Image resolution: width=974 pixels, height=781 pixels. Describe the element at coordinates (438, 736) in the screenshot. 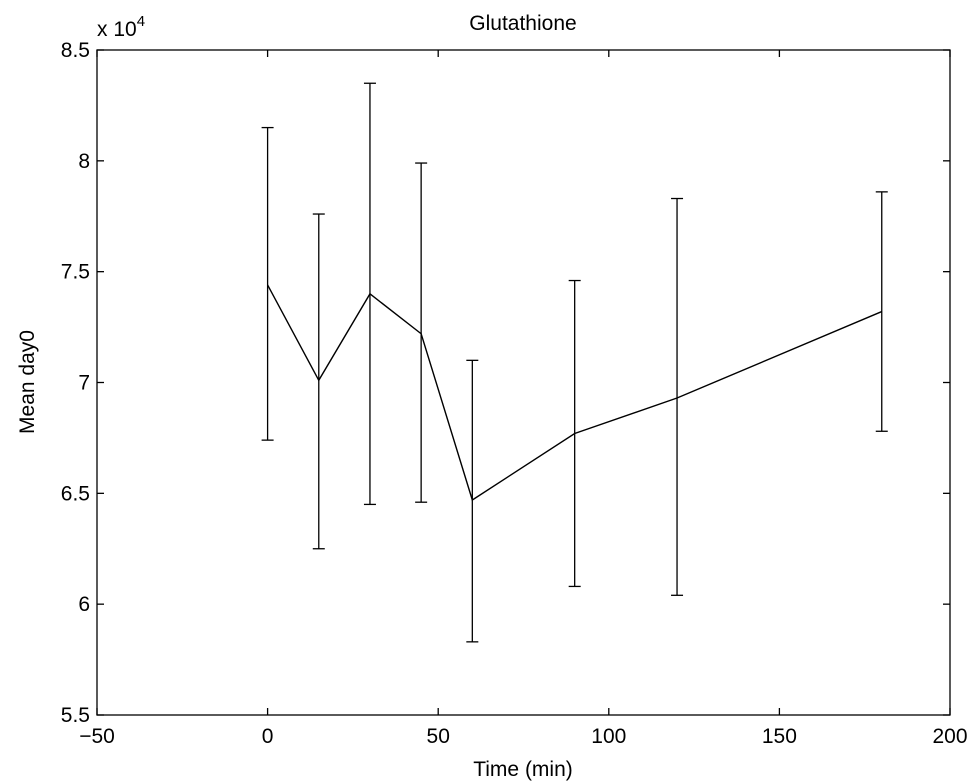

I see `x-tick-label: 50` at that location.